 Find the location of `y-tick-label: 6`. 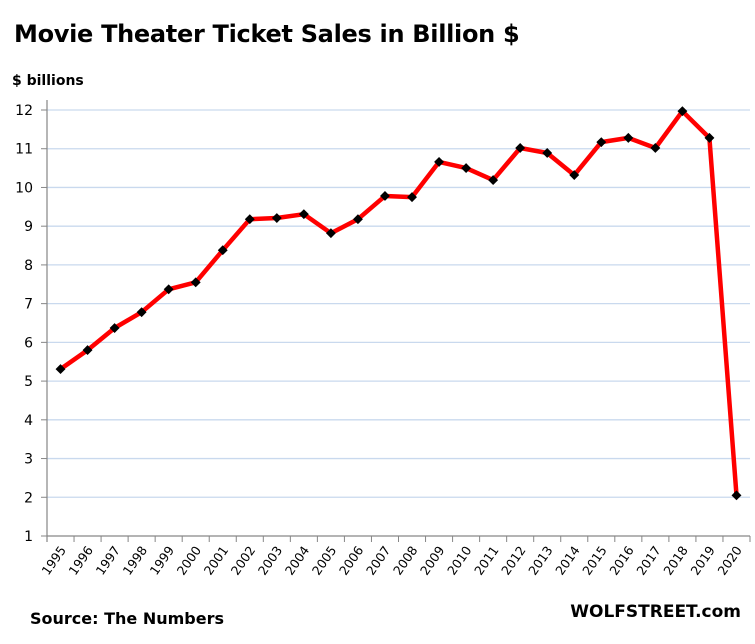

y-tick-label: 6 is located at coordinates (28, 343).